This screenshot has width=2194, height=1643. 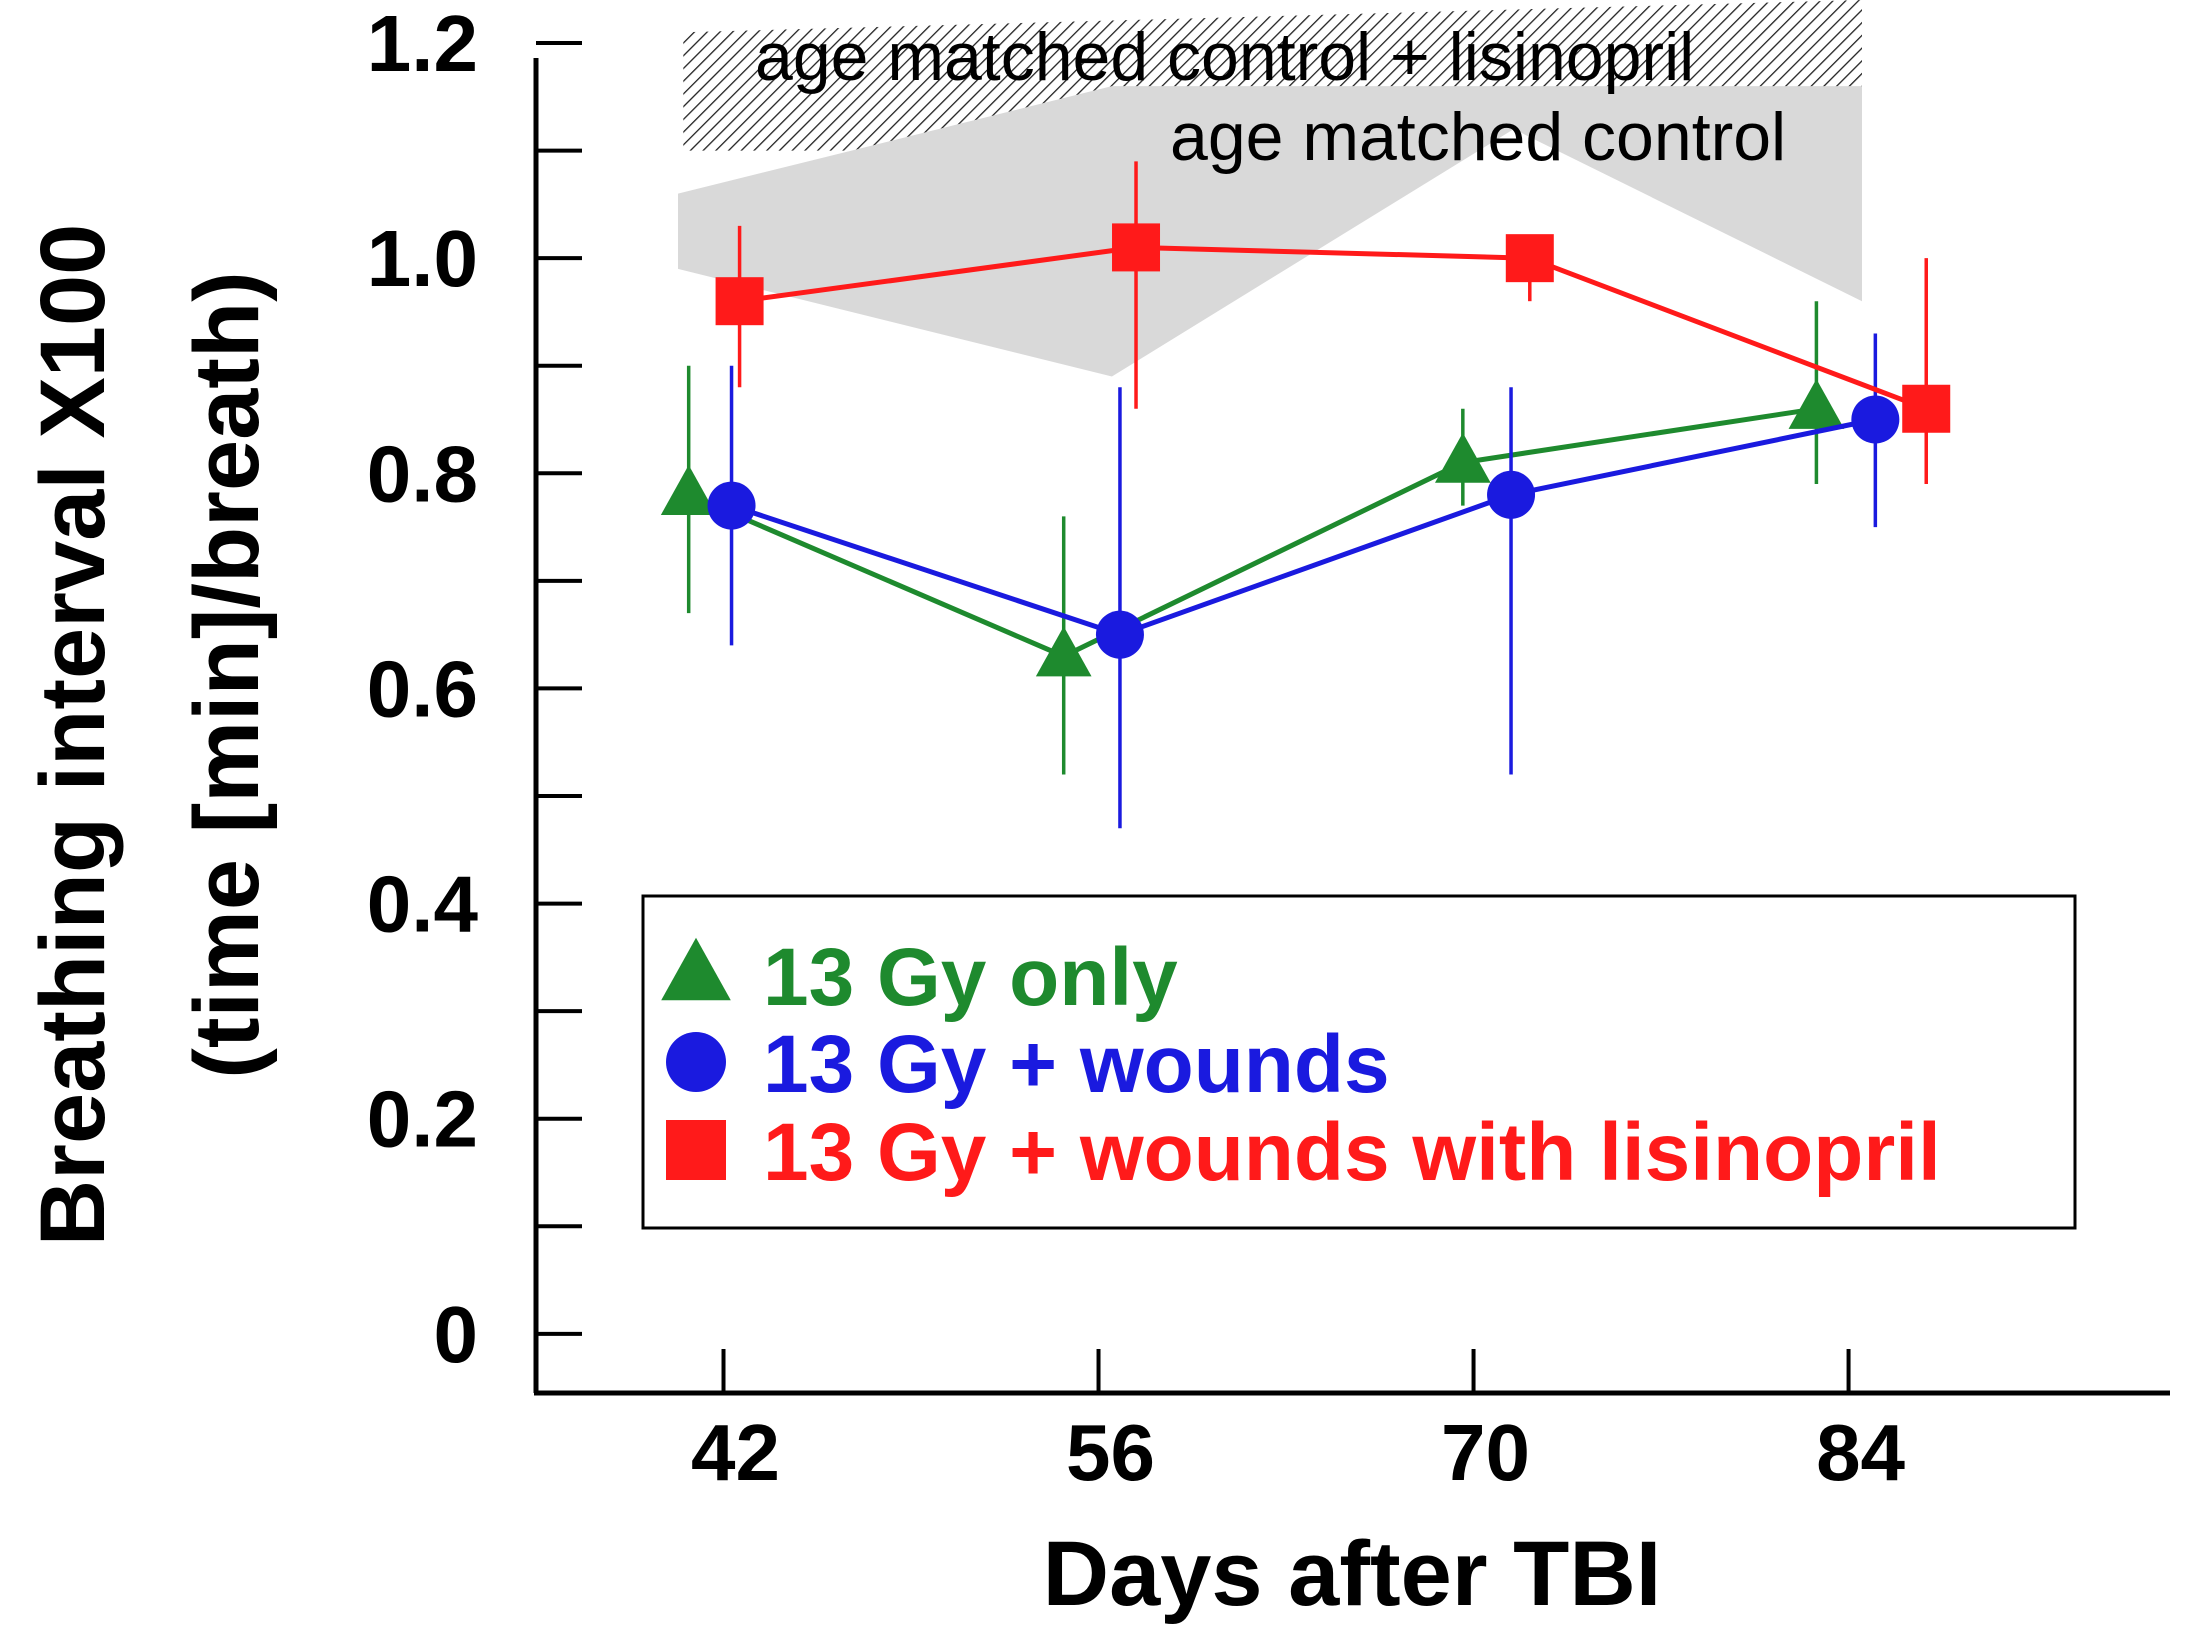 I want to click on y-tick-label-6: 1.2, so click(x=422, y=44).